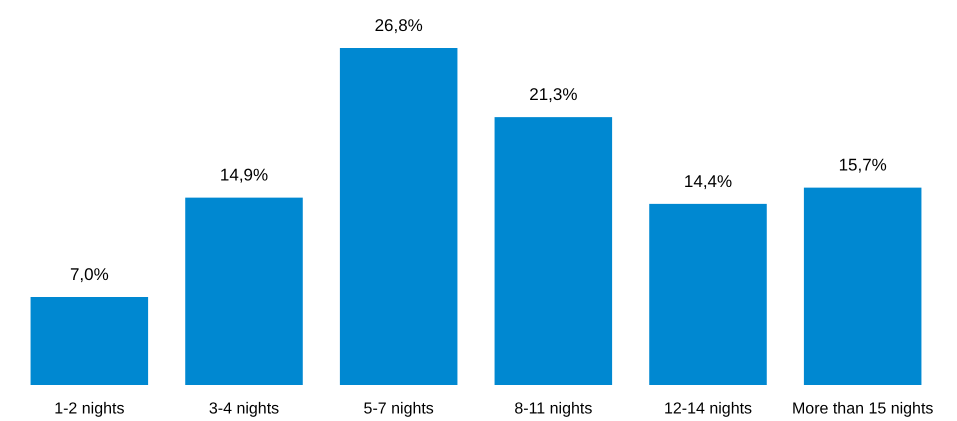  I want to click on data-label: 21,3%, so click(553, 94).